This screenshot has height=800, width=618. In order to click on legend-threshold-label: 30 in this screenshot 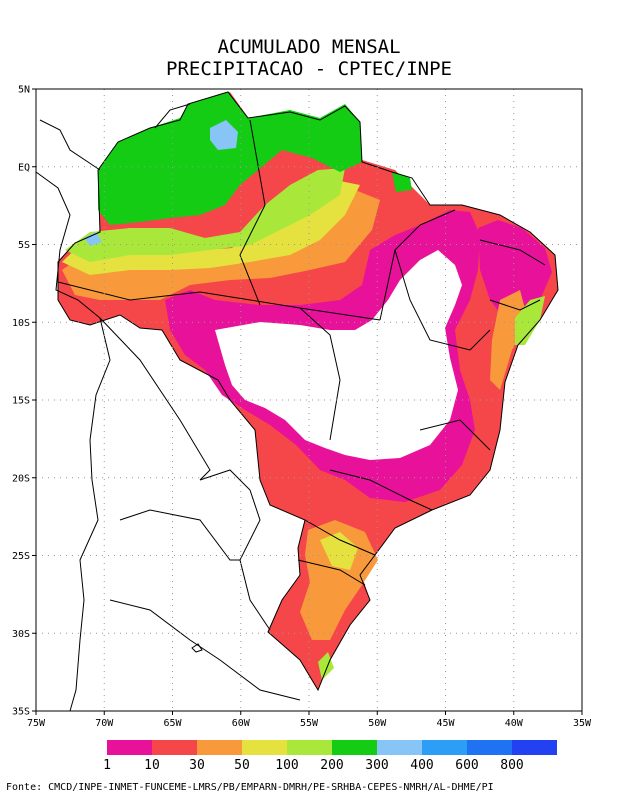, I will do `click(197, 765)`.